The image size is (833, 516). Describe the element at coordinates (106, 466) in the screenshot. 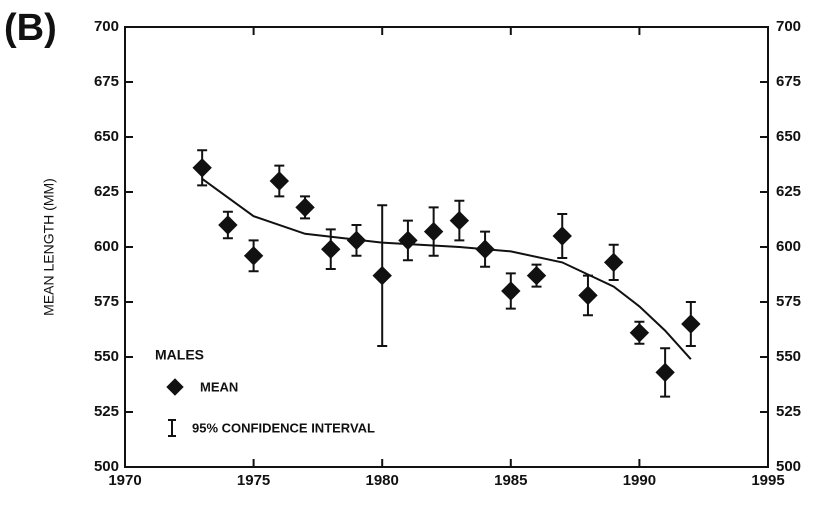

I see `y-tick-label: 500` at that location.